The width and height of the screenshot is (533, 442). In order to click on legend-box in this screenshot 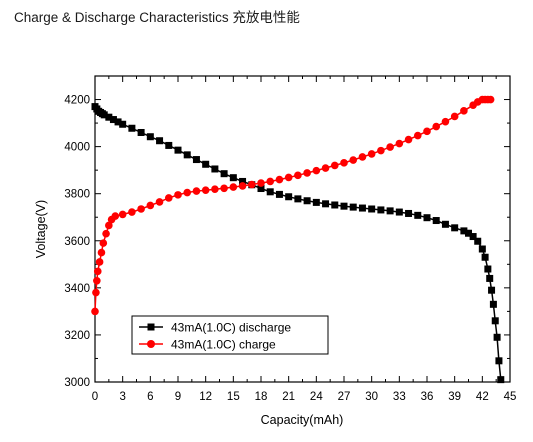, I will do `click(230, 335)`.